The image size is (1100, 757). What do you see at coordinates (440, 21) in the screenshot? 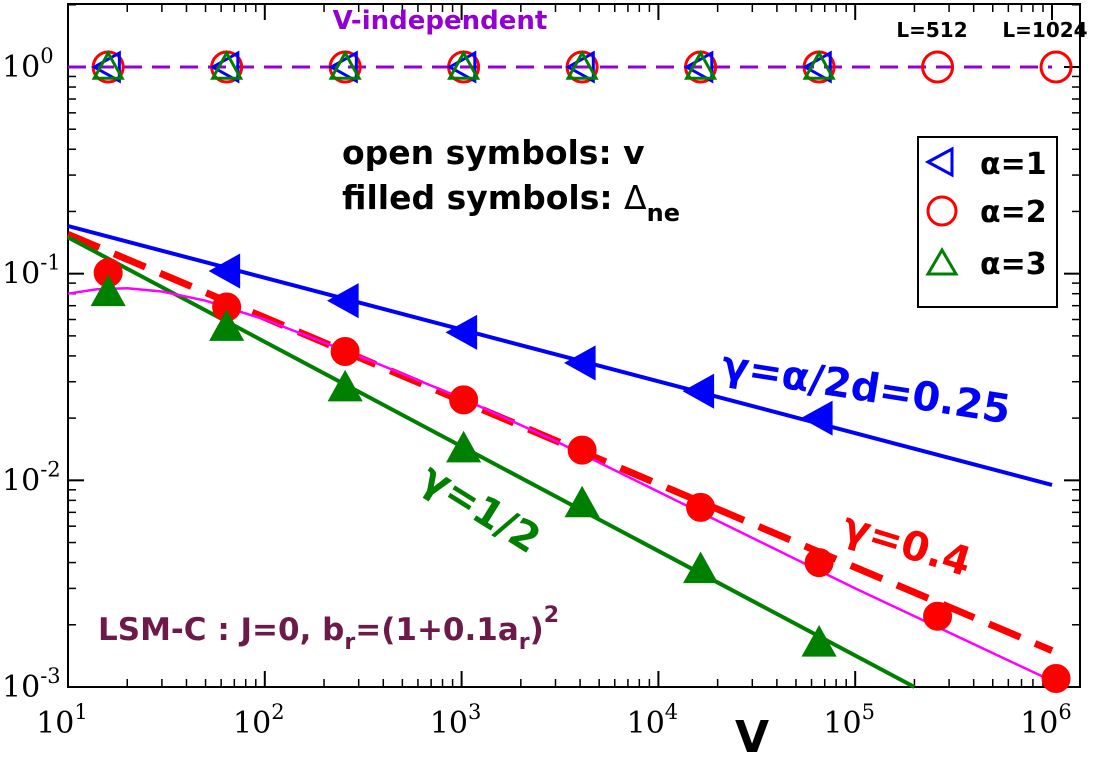
I see `v-independent-label: V-independent` at bounding box center [440, 21].